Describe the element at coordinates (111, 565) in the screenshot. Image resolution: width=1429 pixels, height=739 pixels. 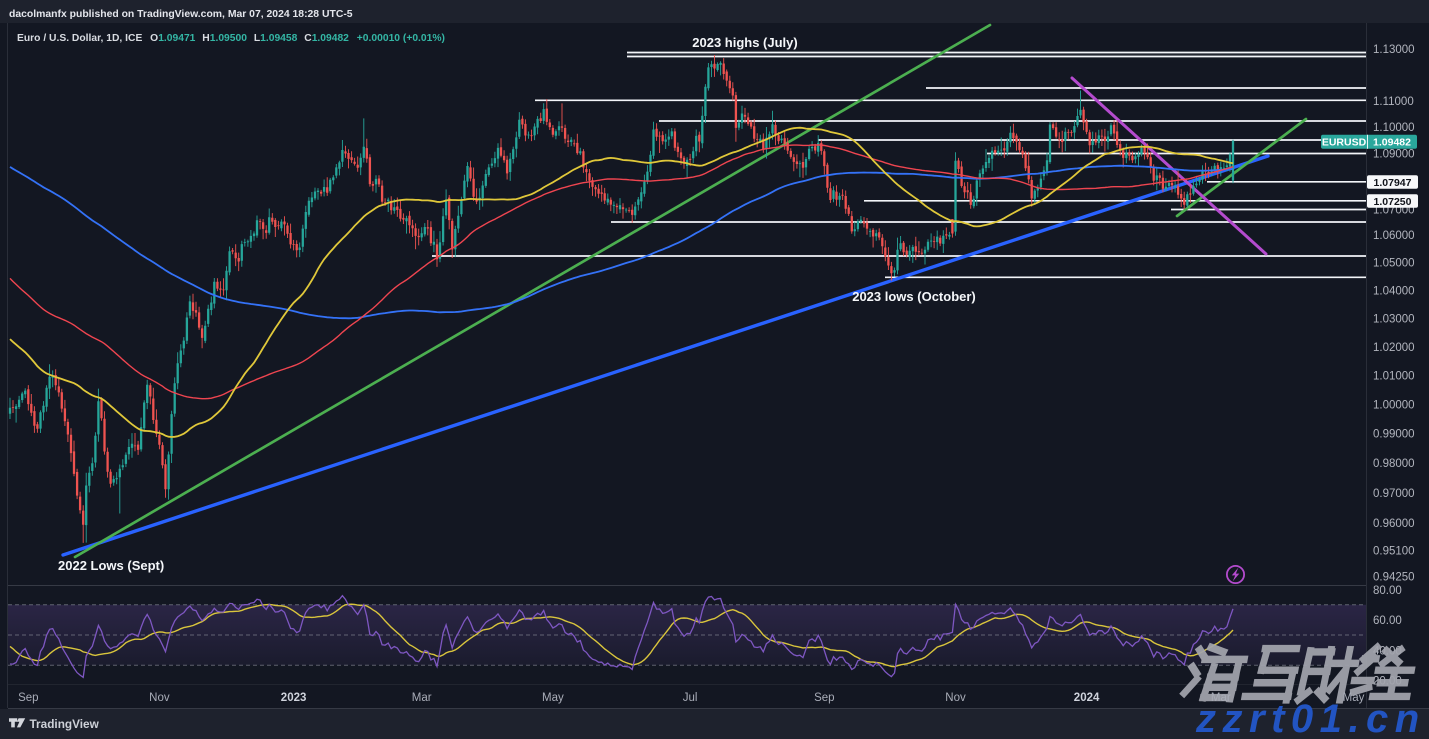
I see `svg-text: 2022 Lows (Sept)` at that location.